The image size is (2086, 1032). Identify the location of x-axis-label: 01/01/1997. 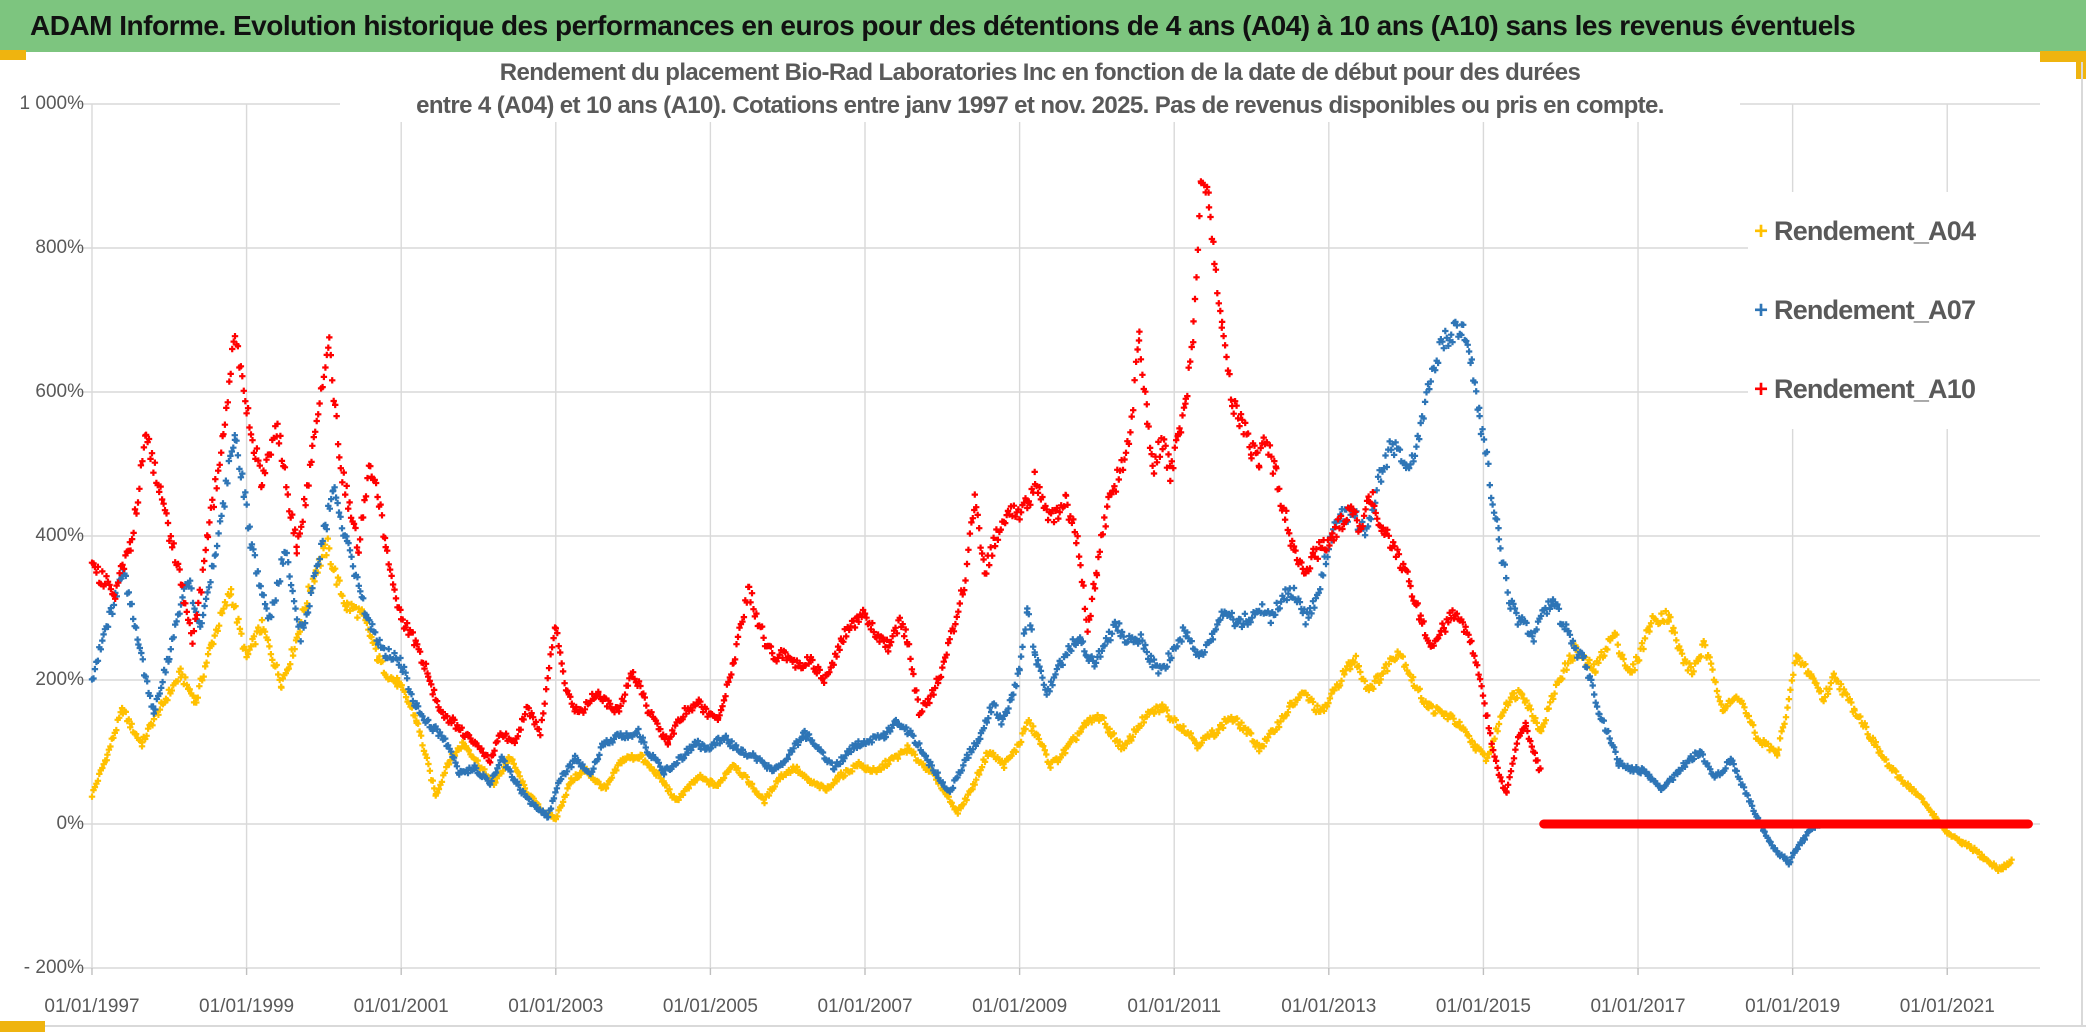
(92, 1006).